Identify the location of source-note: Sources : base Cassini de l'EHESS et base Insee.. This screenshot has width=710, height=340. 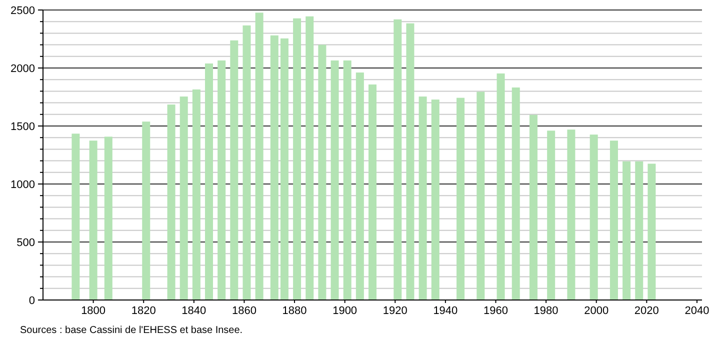
(131, 330).